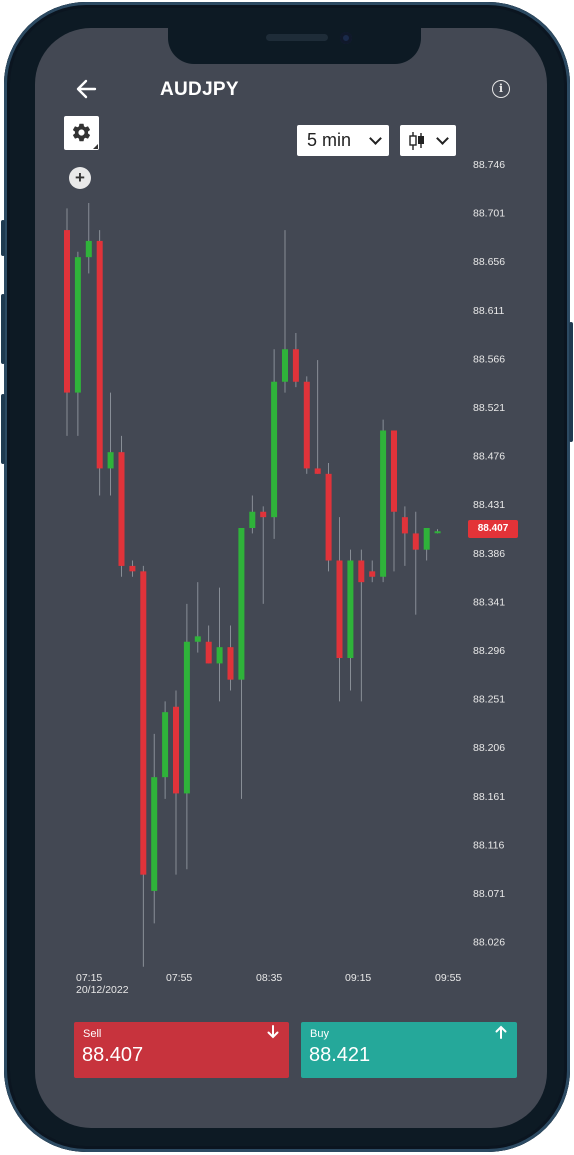 Image resolution: width=574 pixels, height=1155 pixels. Describe the element at coordinates (269, 978) in the screenshot. I see `time-tick-label: 08:35` at that location.